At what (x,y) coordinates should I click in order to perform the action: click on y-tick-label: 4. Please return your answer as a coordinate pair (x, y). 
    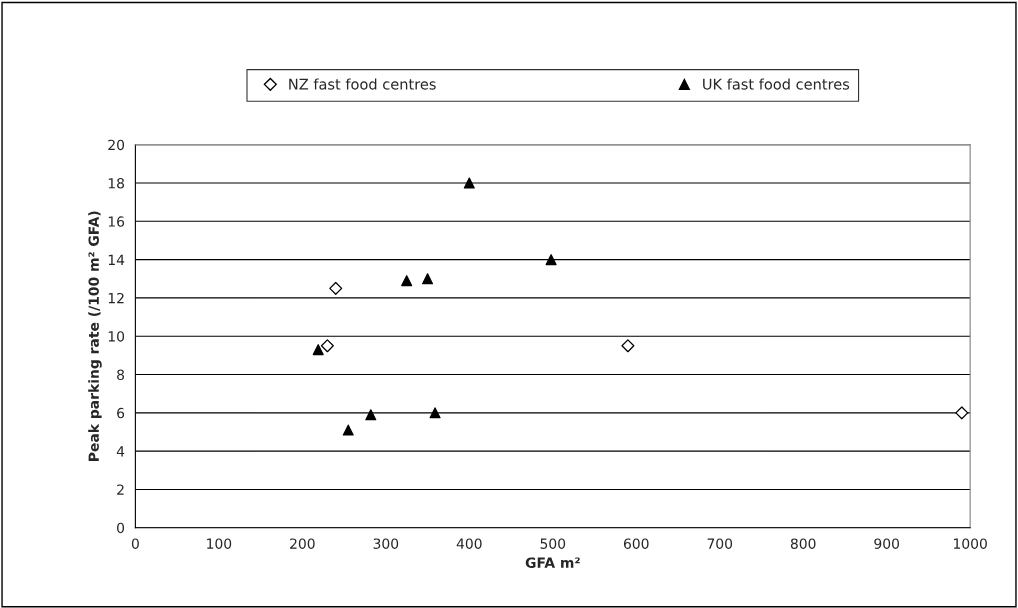
    Looking at the image, I should click on (120, 451).